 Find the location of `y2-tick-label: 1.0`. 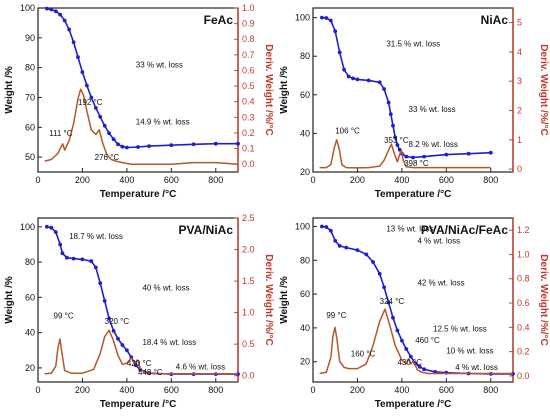

y2-tick-label: 1.0 is located at coordinates (248, 8).